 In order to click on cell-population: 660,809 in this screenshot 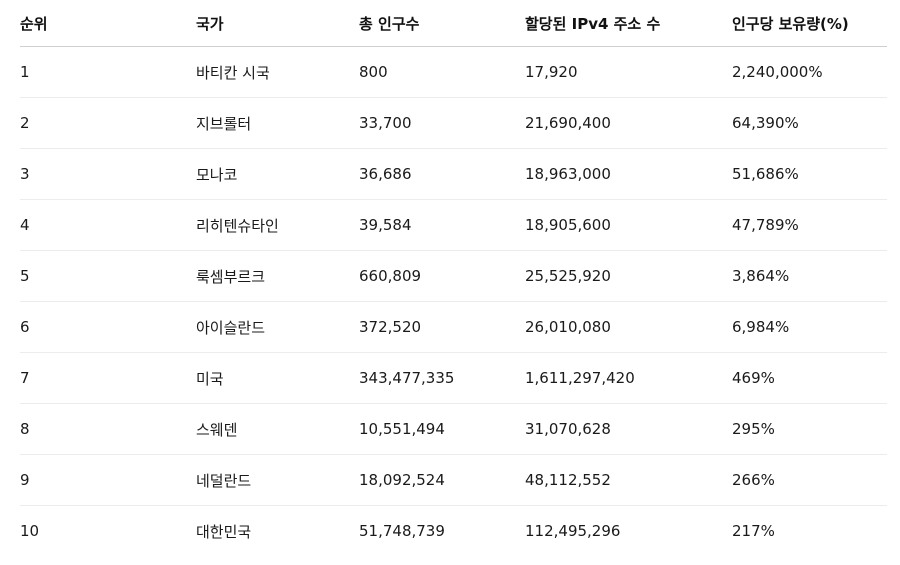, I will do `click(442, 276)`.